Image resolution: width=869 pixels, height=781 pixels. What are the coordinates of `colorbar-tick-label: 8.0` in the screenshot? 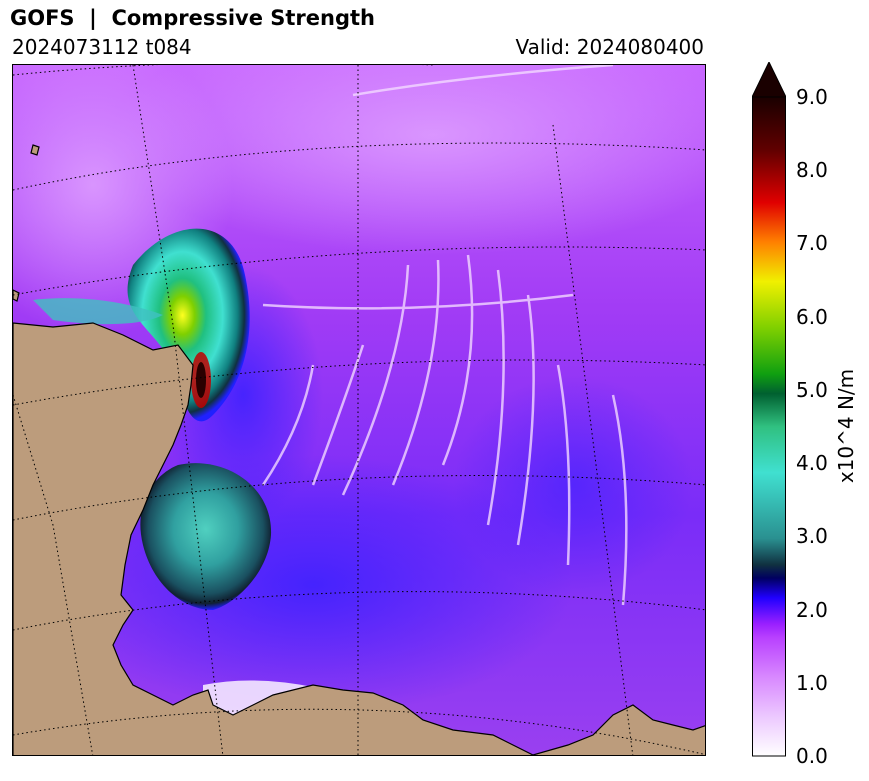 It's located at (812, 170).